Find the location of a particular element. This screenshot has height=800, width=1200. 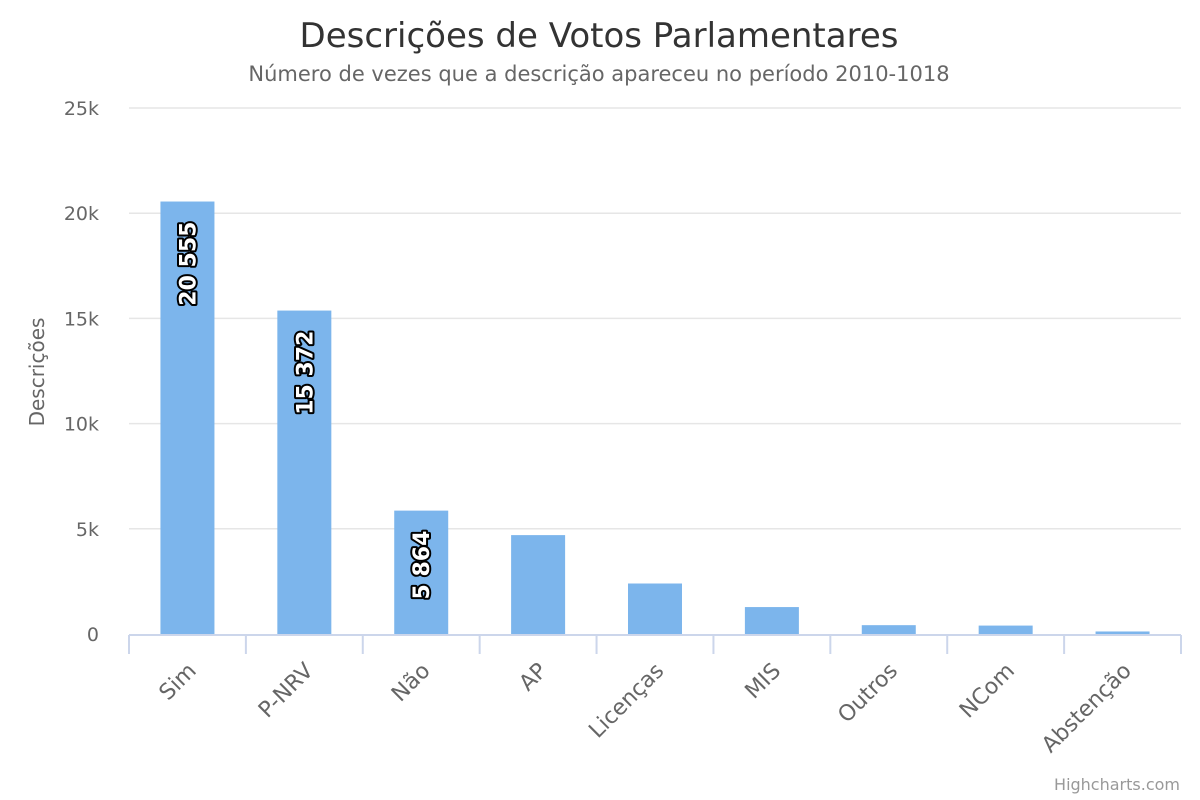

credits-link: Highcharts.com is located at coordinates (1117, 784).